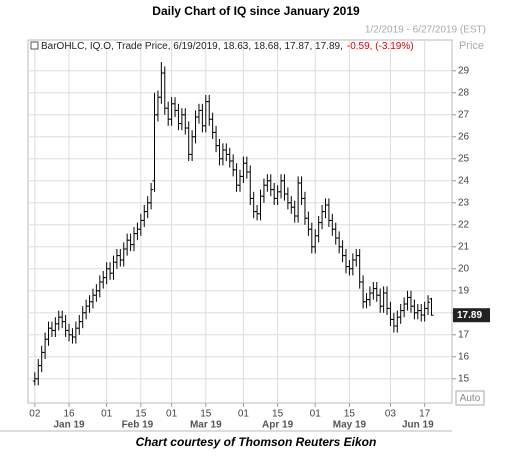 This screenshot has height=458, width=513. Describe the element at coordinates (380, 46) in the screenshot. I see `legend-change: -0.59, (-3.19%)` at that location.